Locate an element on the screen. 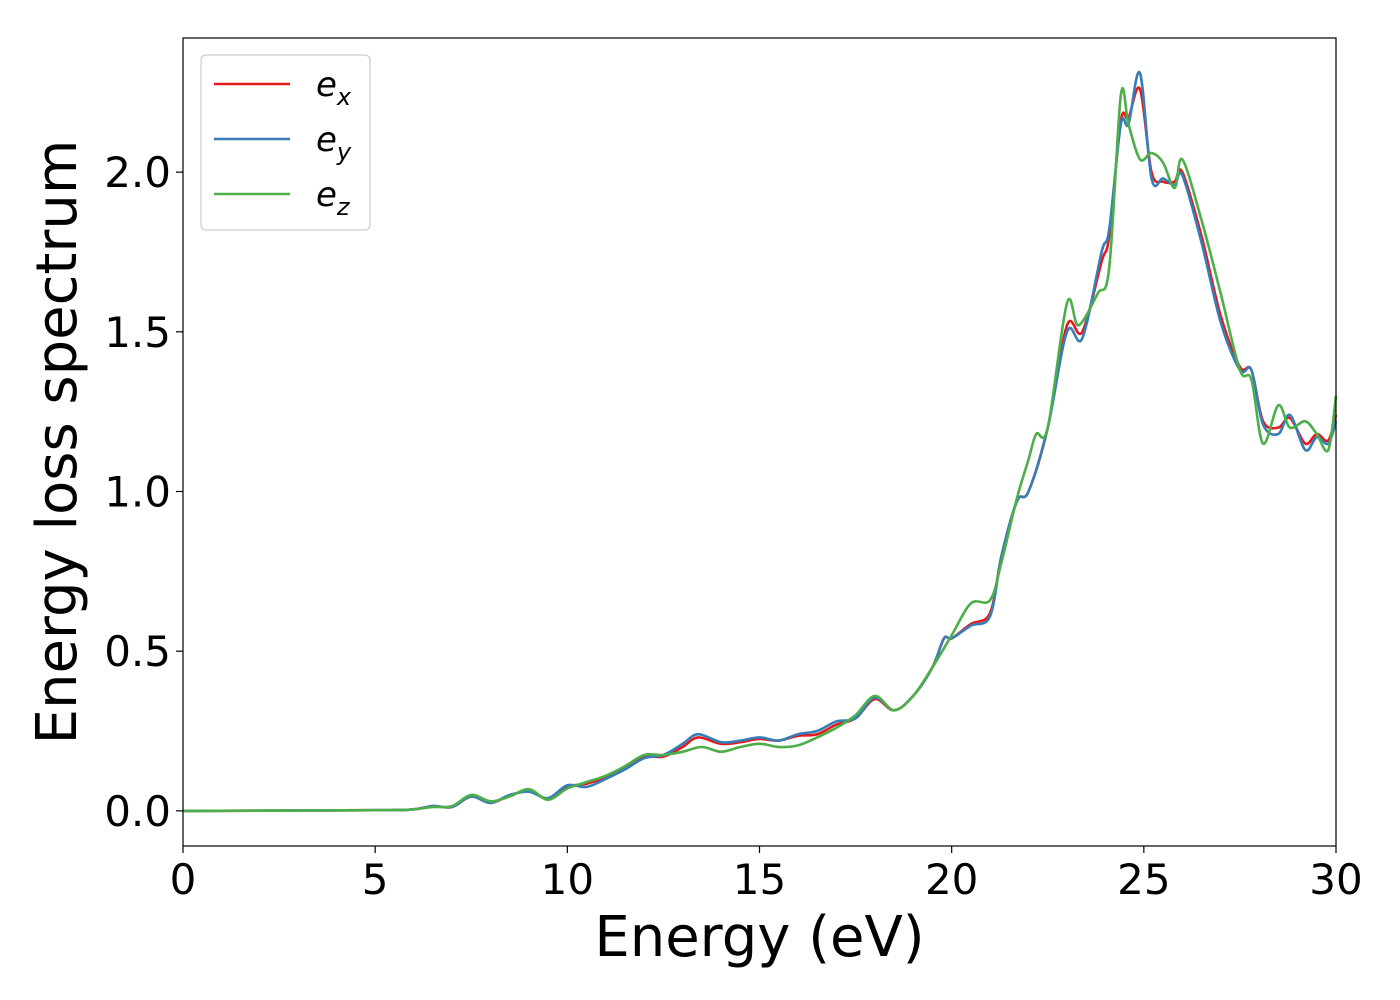  legend-label-subscript: z is located at coordinates (343, 207).